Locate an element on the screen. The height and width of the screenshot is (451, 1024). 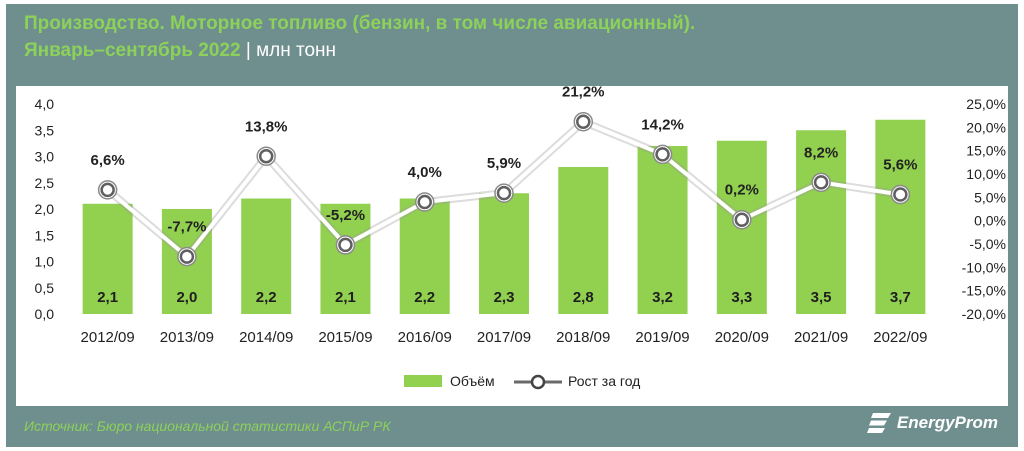
y-right-tick-label: 25,0% is located at coordinates (986, 104).